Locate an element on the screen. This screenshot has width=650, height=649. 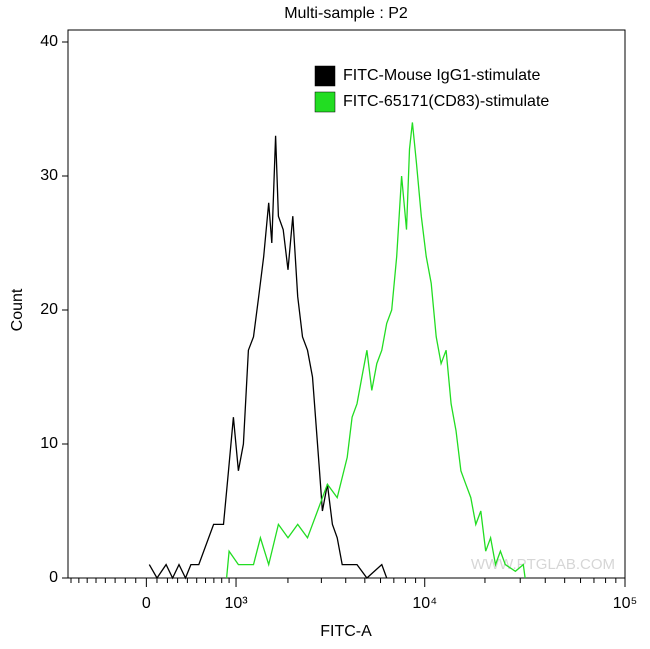
x-tick-label: 10⁴ is located at coordinates (424, 603).